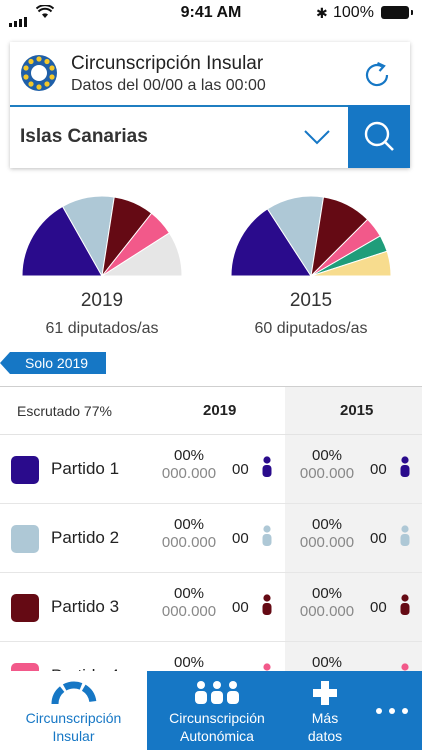 The height and width of the screenshot is (750, 422). I want to click on battery-icon, so click(397, 12).